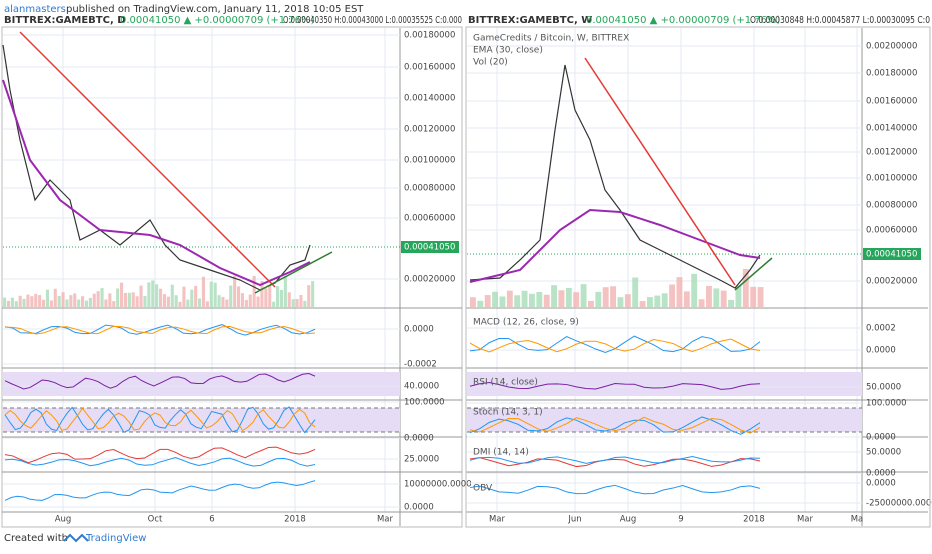 The height and width of the screenshot is (554, 932). What do you see at coordinates (574, 520) in the screenshot?
I see `x-tick-label: Jun` at bounding box center [574, 520].